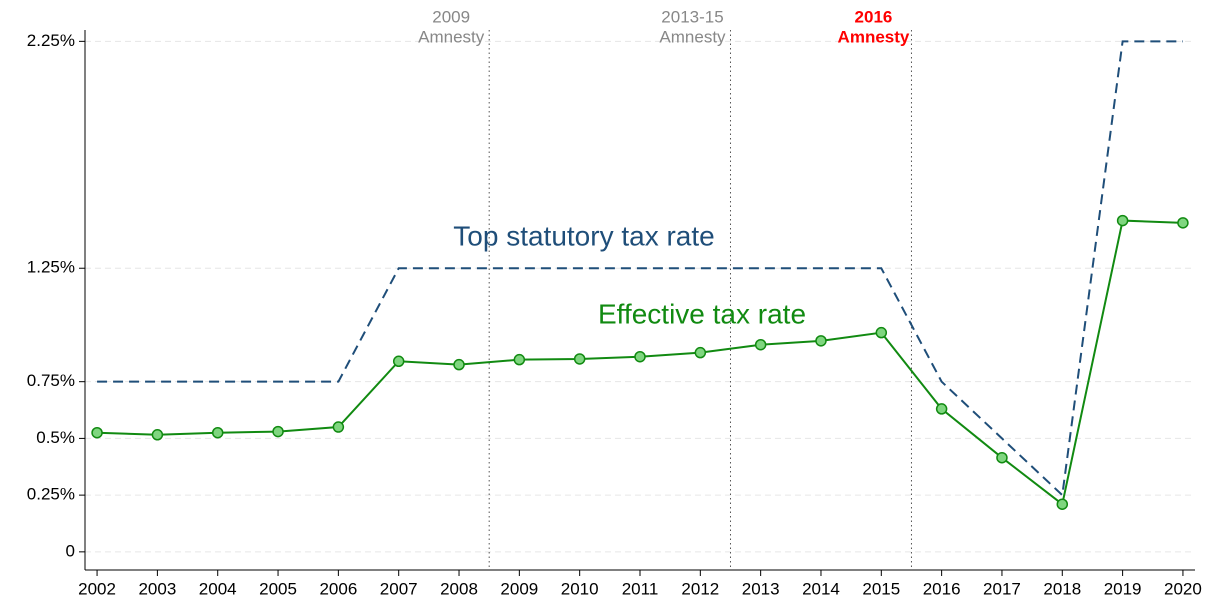 Image resolution: width=1217 pixels, height=601 pixels. What do you see at coordinates (218, 588) in the screenshot?
I see `x-tick-label: 2004` at bounding box center [218, 588].